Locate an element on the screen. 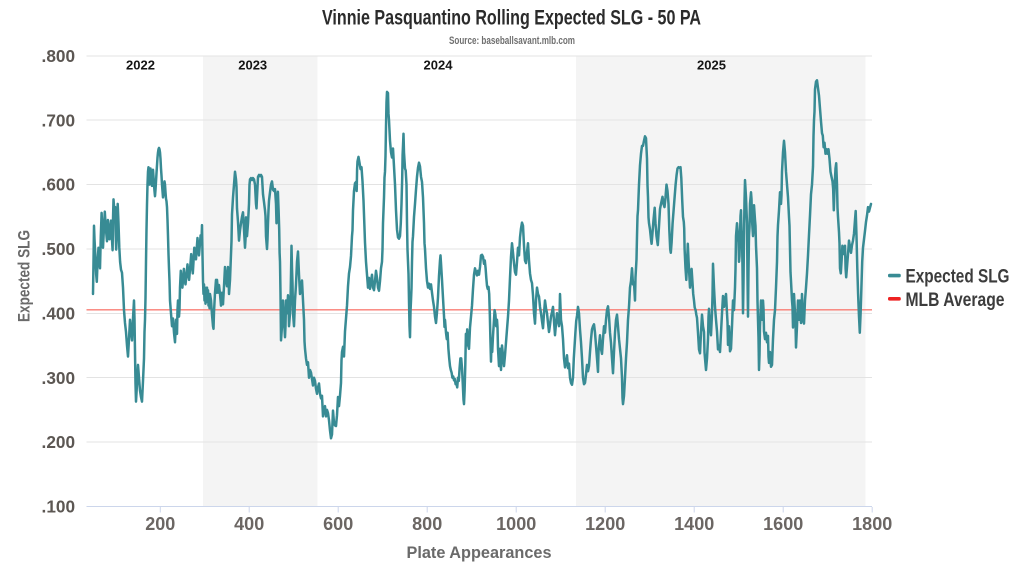 The height and width of the screenshot is (576, 1024). svg-text: 1400 is located at coordinates (694, 524).